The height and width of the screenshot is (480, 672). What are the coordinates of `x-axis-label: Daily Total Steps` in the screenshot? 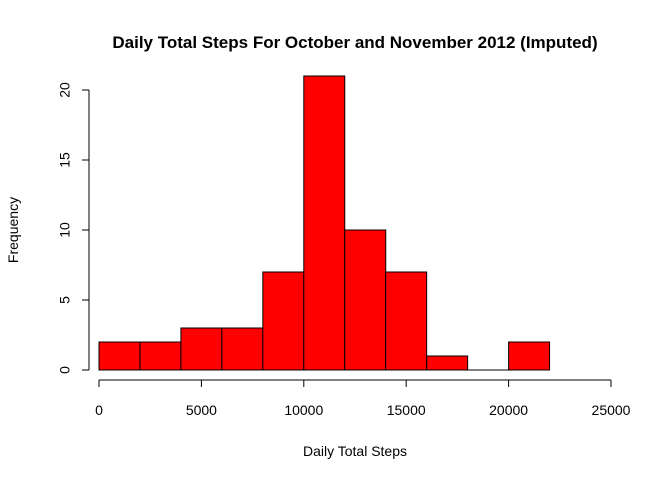 It's located at (355, 451).